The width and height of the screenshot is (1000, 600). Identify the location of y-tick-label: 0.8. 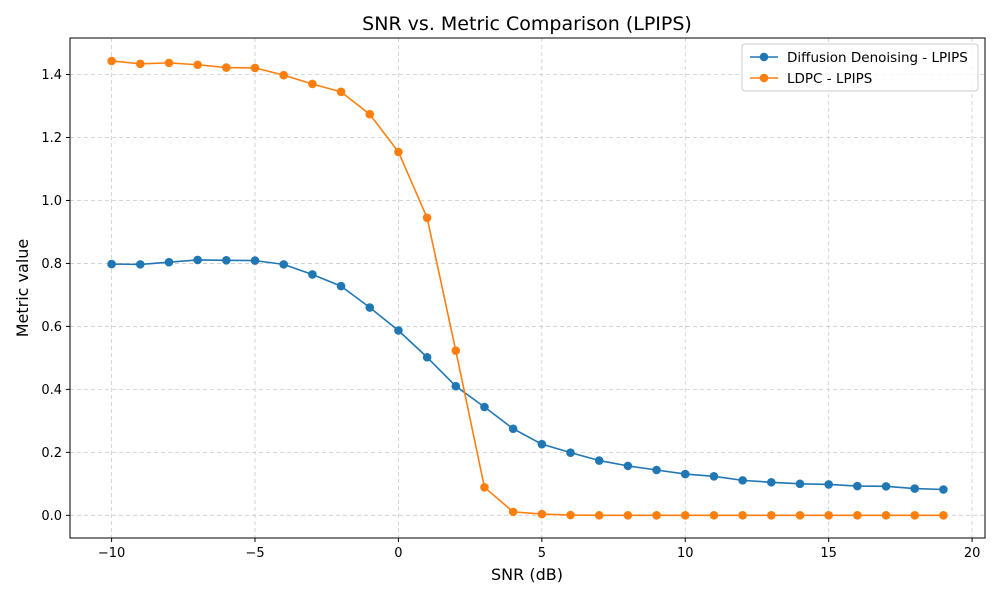
(51, 264).